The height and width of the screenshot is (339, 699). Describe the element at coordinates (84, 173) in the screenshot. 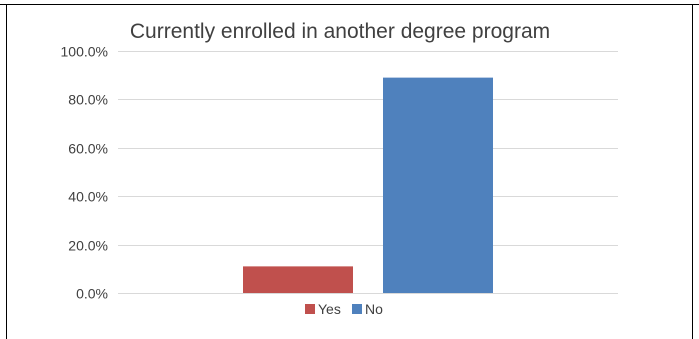

I see `y-axis-ticks: 0.0% 20.0% 40.0% 60.0% 80.0% 100.0%` at that location.